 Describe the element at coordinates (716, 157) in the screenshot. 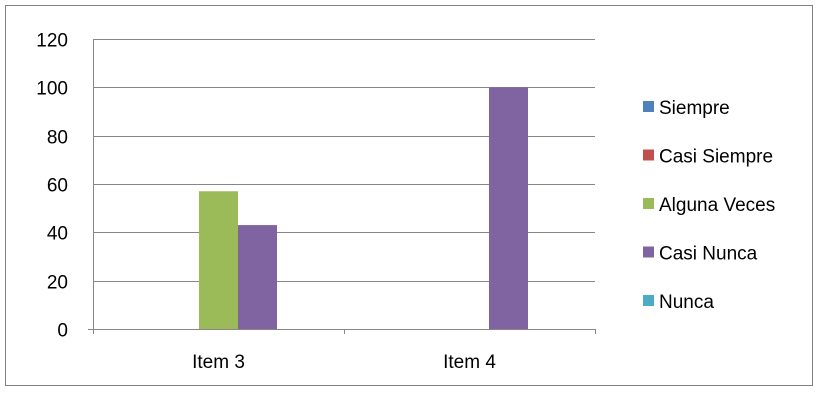

I see `legend-label: Casi Siempre` at that location.